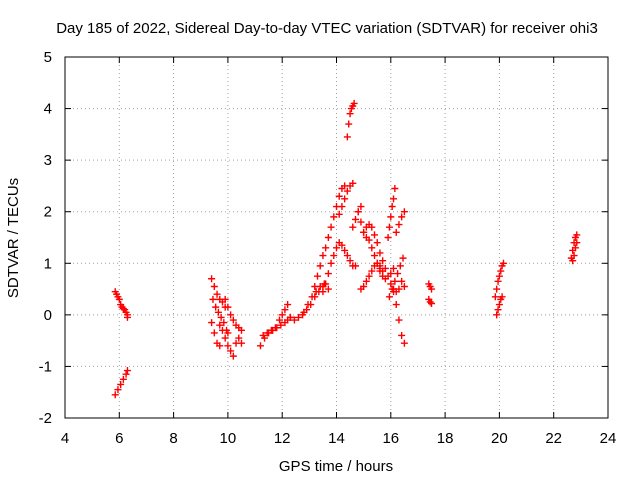 The image size is (640, 480). What do you see at coordinates (119, 438) in the screenshot?
I see `x-tick-label: 6` at bounding box center [119, 438].